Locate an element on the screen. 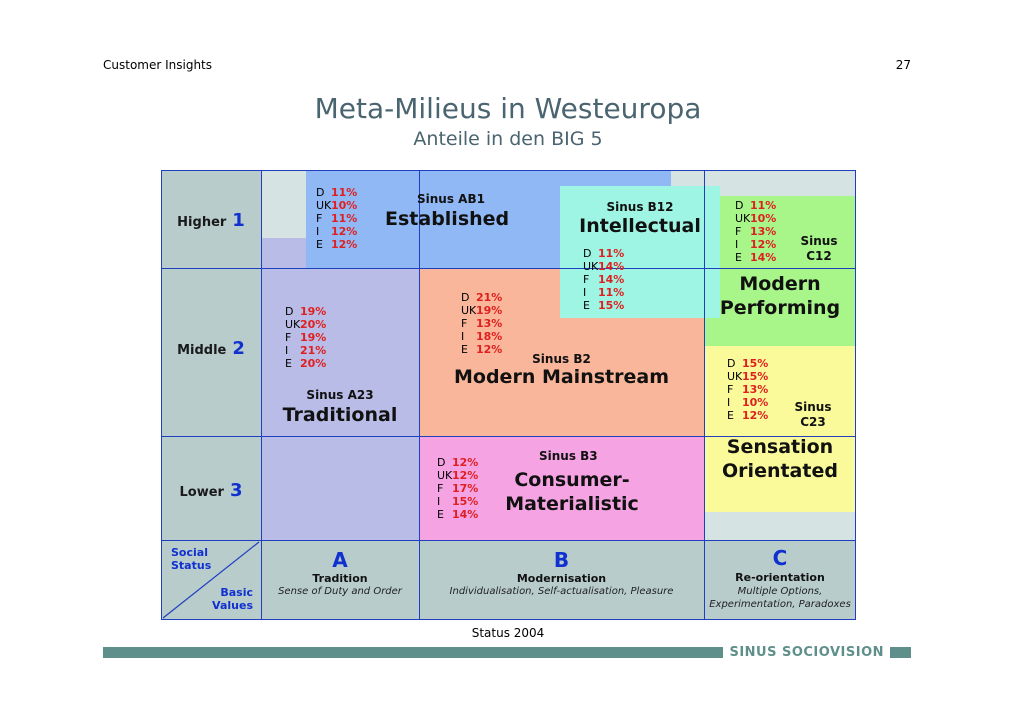  name-traditional: Traditional is located at coordinates (340, 415).